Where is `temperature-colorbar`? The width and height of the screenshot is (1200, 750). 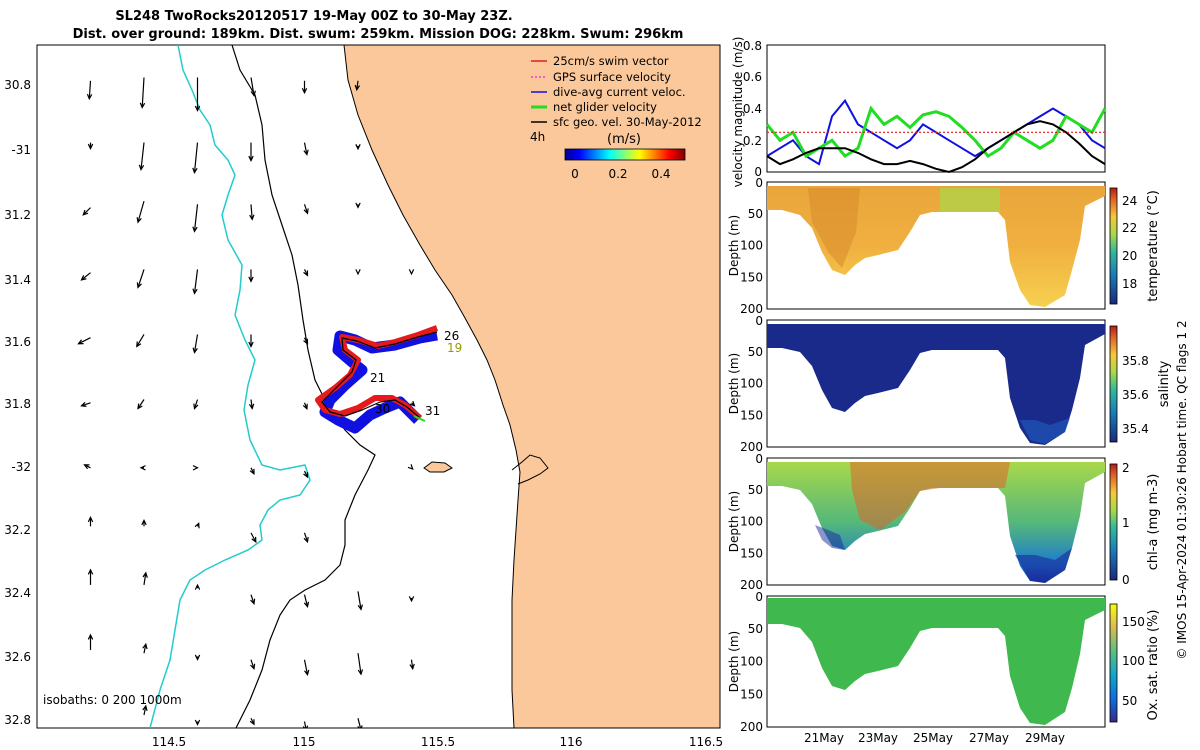
temperature-colorbar is located at coordinates (1113, 246).